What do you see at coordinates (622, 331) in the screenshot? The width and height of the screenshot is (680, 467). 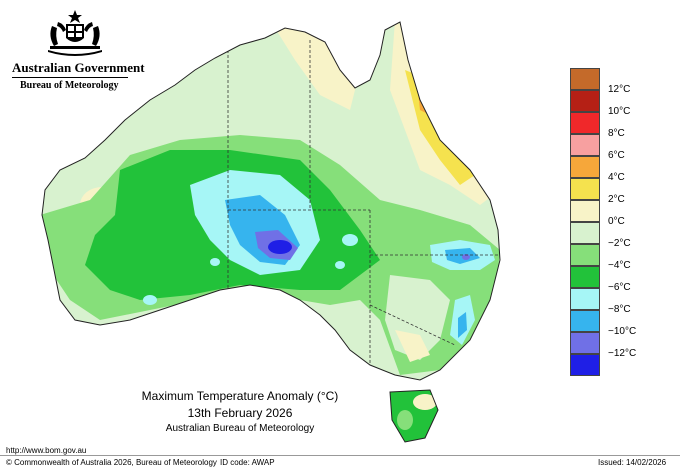 I see `legend-label: −10°C` at bounding box center [622, 331].